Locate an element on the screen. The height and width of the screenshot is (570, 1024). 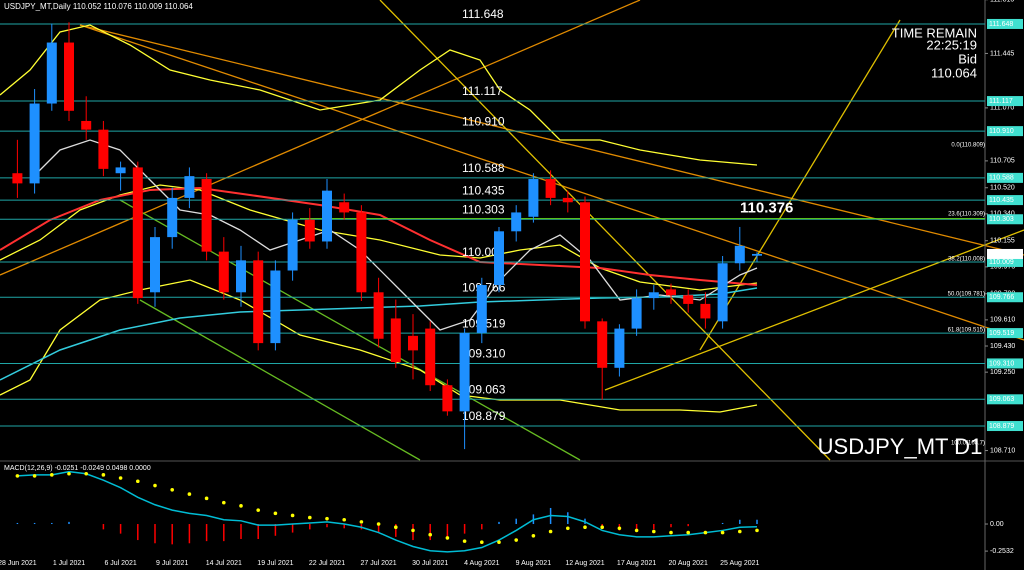
fib-label: 38.2(110.008) is located at coordinates (966, 260).